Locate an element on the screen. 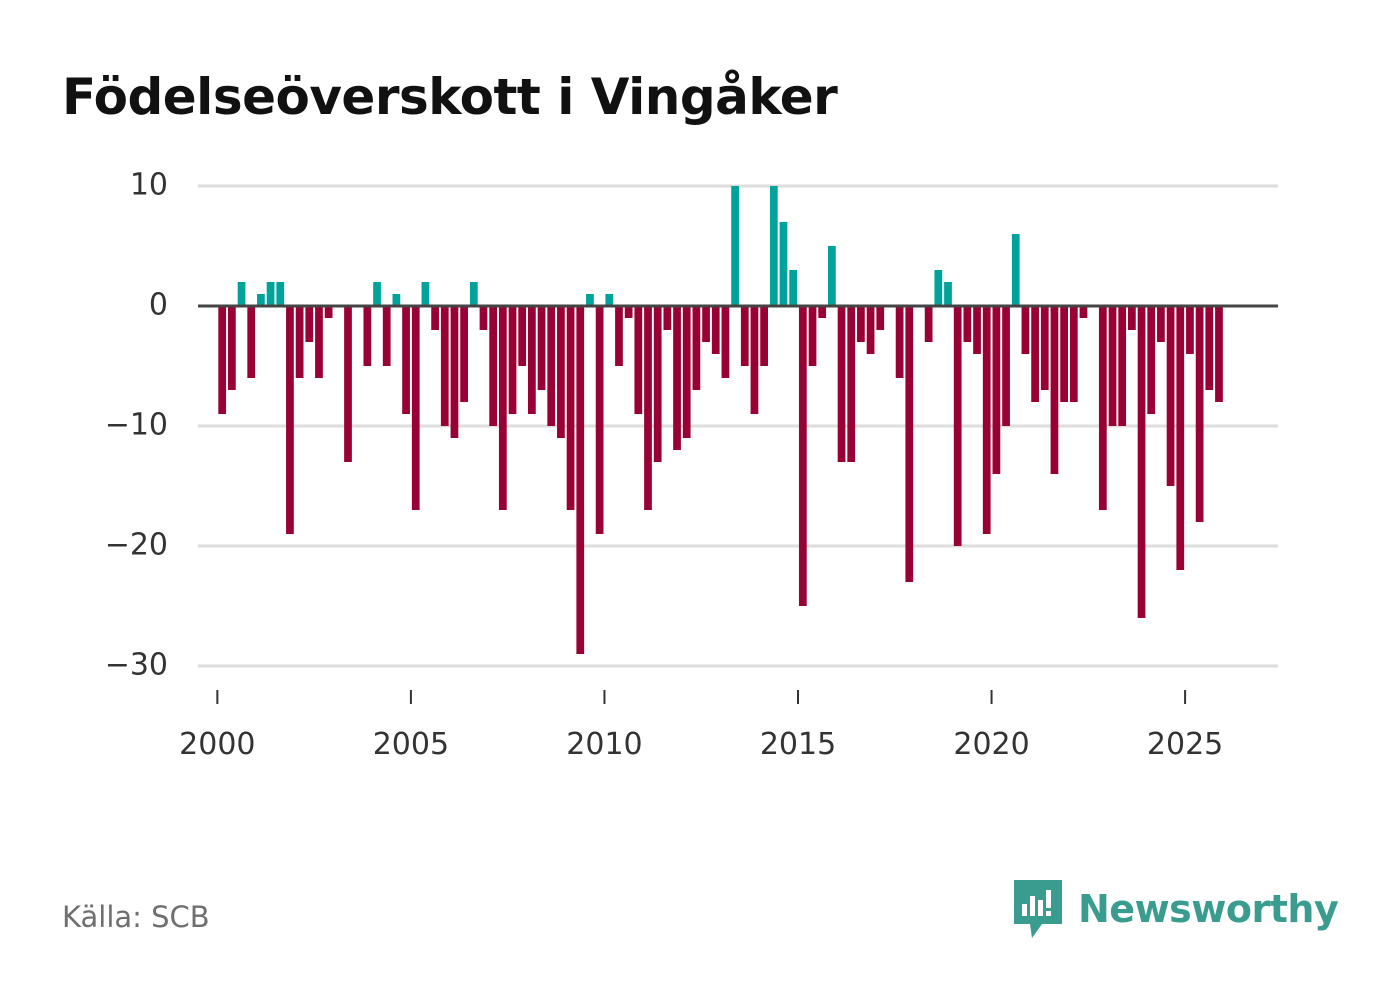  source-note: Källa: SCB is located at coordinates (136, 917).